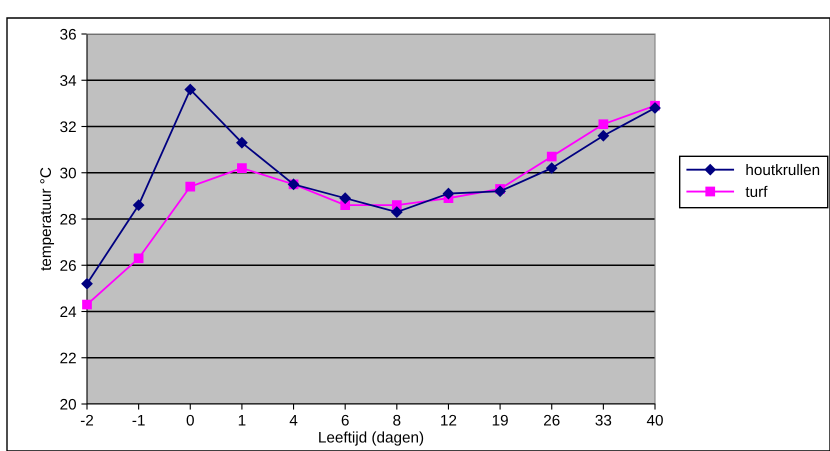 This screenshot has height=451, width=830. I want to click on y-axis-title: temperatuur °C, so click(47, 219).